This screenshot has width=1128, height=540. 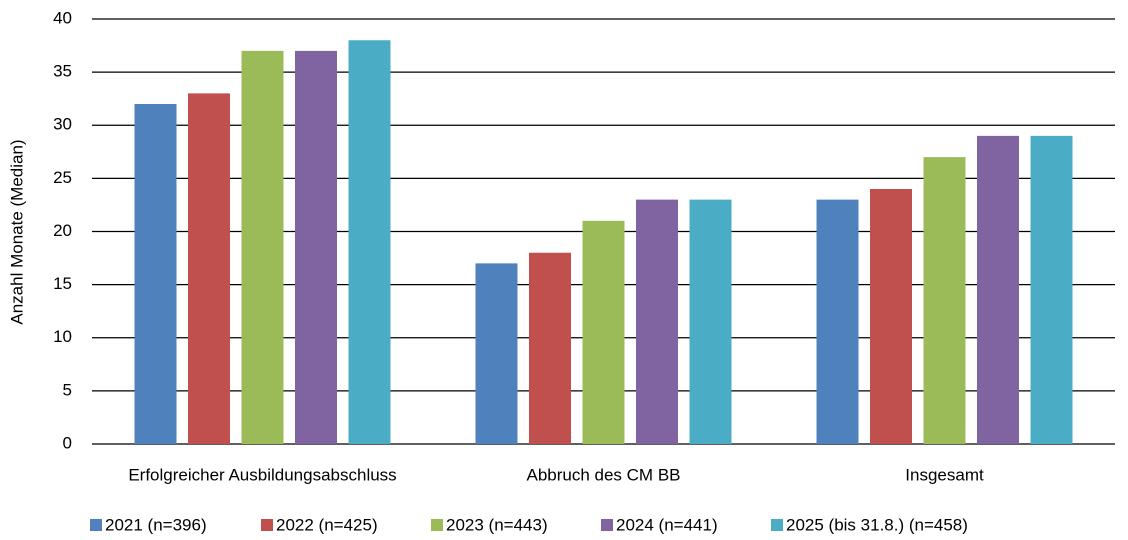 I want to click on legend-label: 2023 (n=443), so click(x=497, y=524).